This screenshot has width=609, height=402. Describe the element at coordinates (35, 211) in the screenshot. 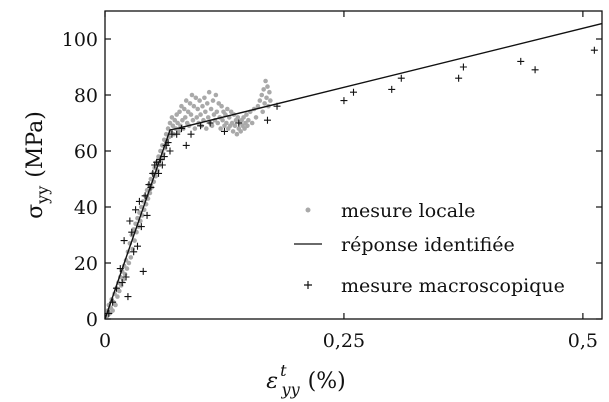

I see `y-axis-symbol: σ` at that location.